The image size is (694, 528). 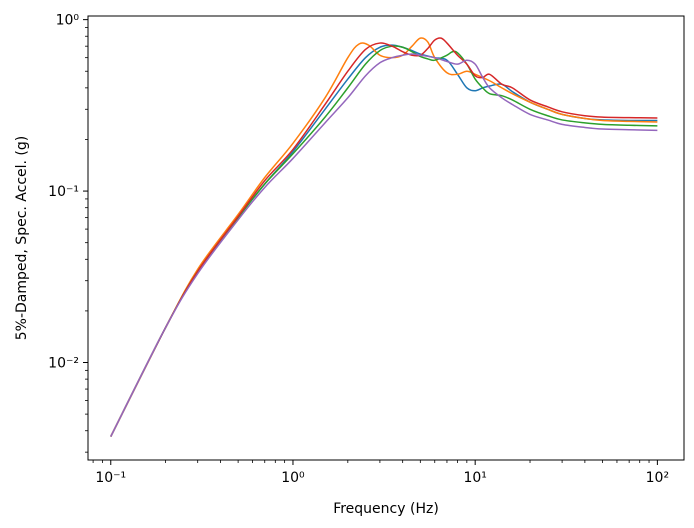 I want to click on x-tick-label: 10², so click(x=657, y=478).